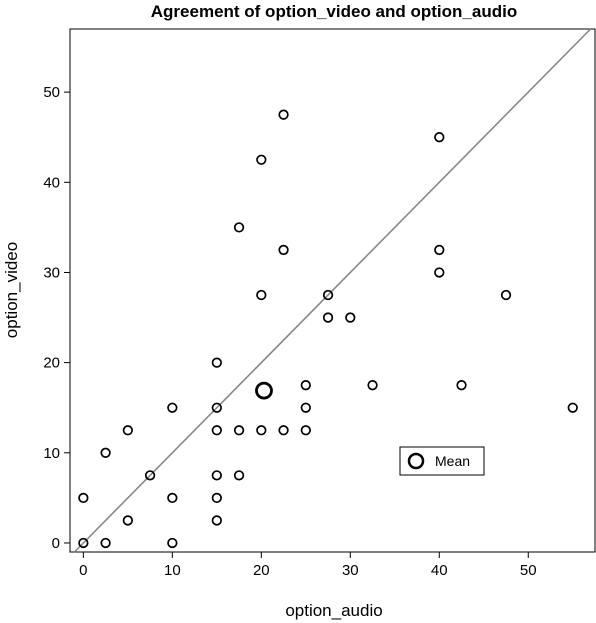 The image size is (596, 623). I want to click on legend-label: Mean, so click(452, 461).